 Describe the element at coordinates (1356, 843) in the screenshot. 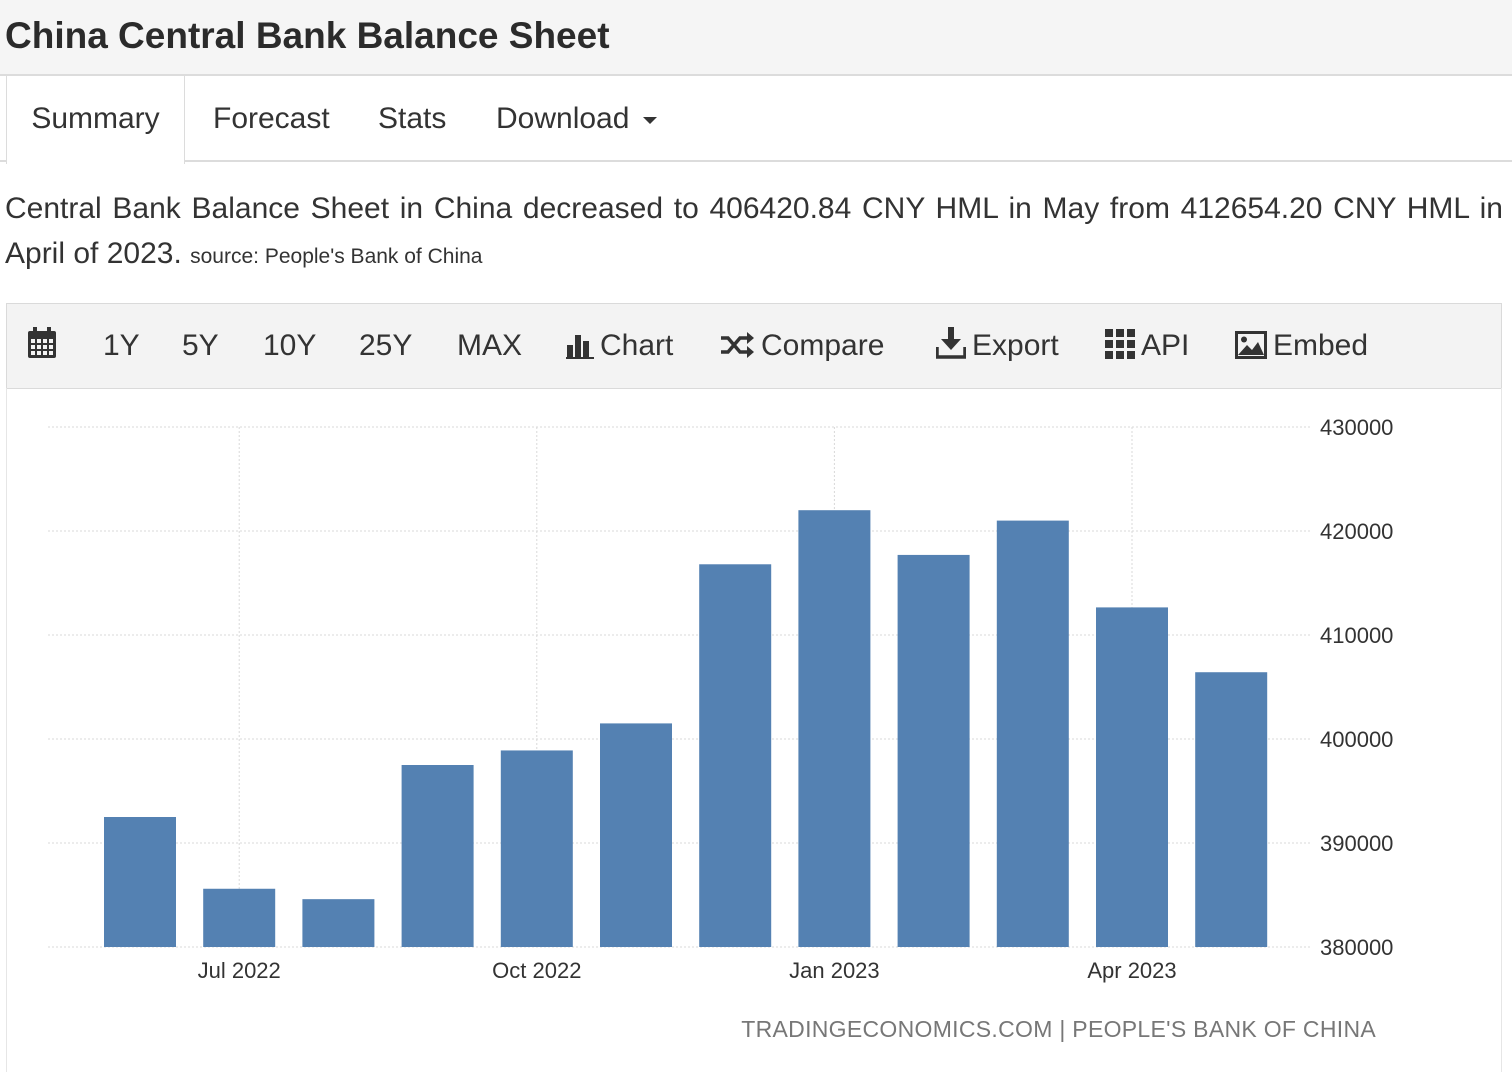

I see `y-tick-label: 390000` at that location.